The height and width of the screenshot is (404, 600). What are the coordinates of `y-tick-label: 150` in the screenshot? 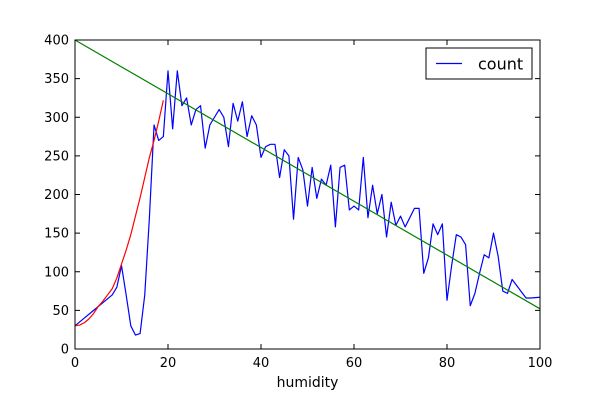 It's located at (56, 234).